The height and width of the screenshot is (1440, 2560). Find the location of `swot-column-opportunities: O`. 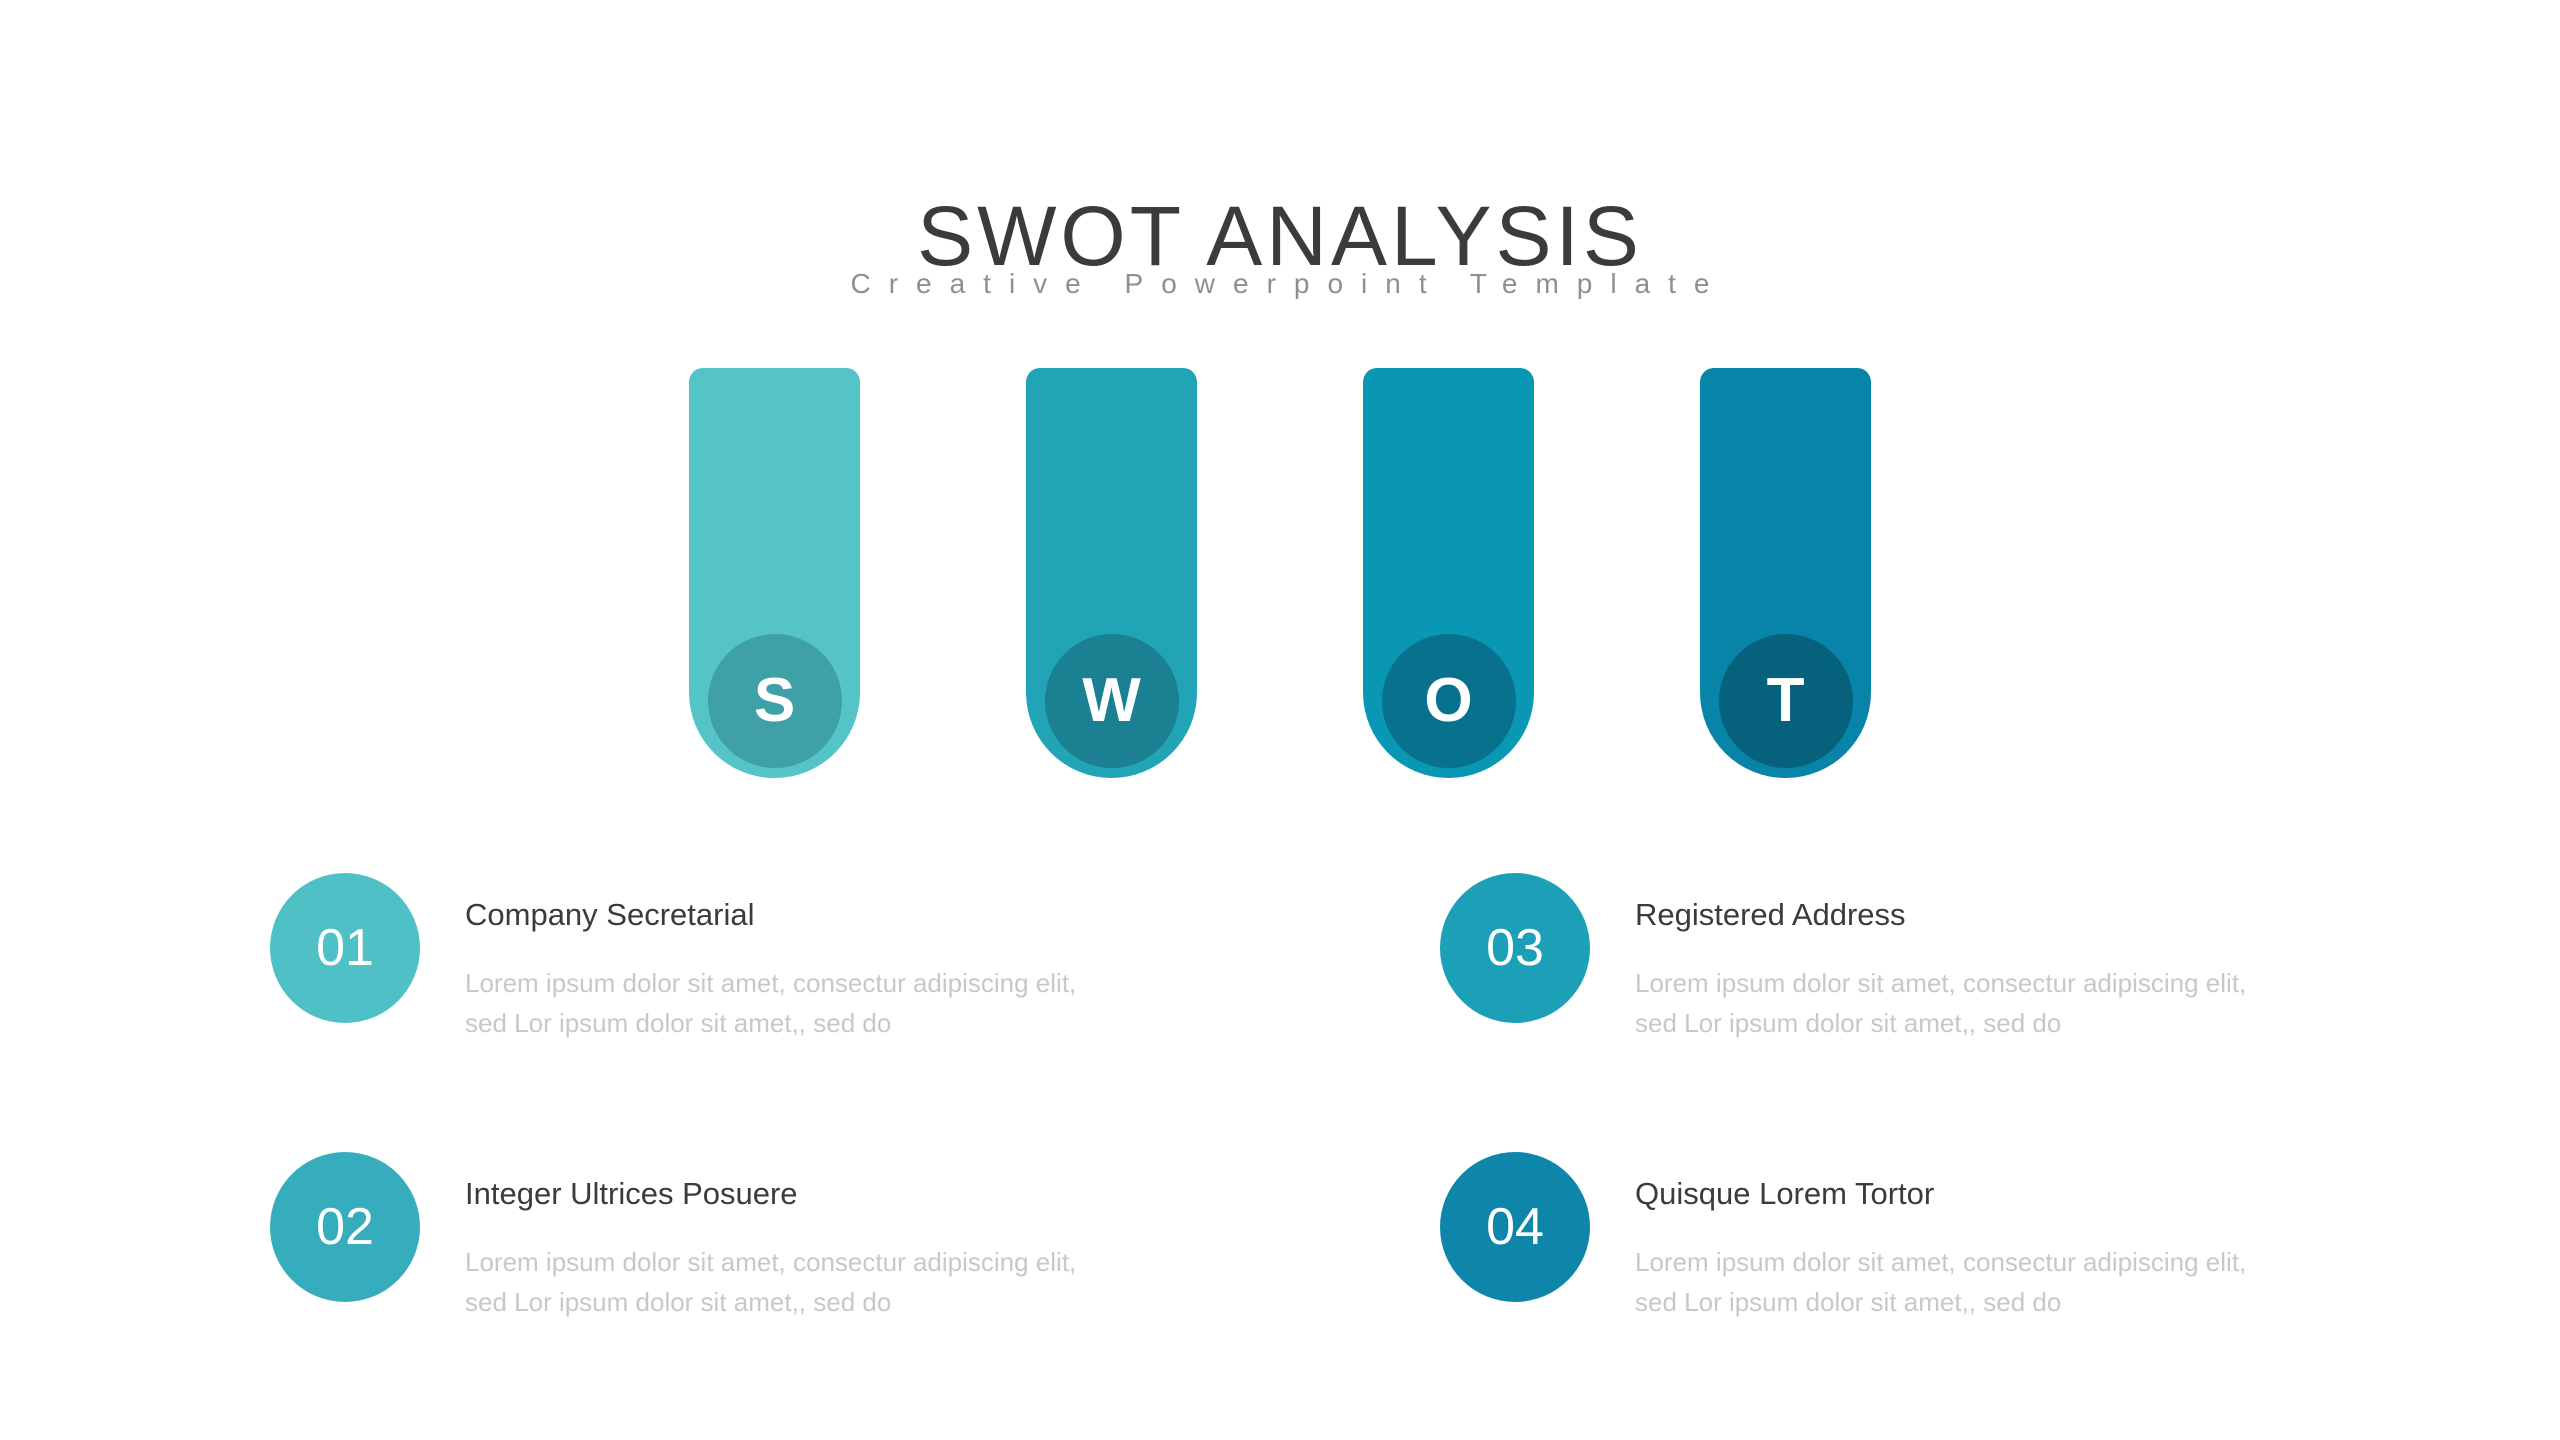

swot-column-opportunities: O is located at coordinates (1448, 573).